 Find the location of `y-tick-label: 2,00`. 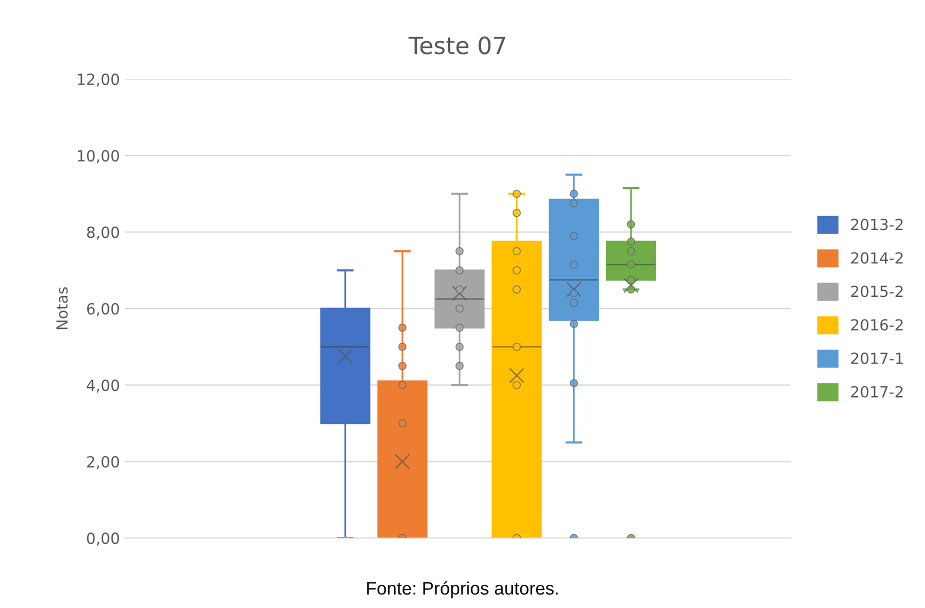

y-tick-label: 2,00 is located at coordinates (103, 463).